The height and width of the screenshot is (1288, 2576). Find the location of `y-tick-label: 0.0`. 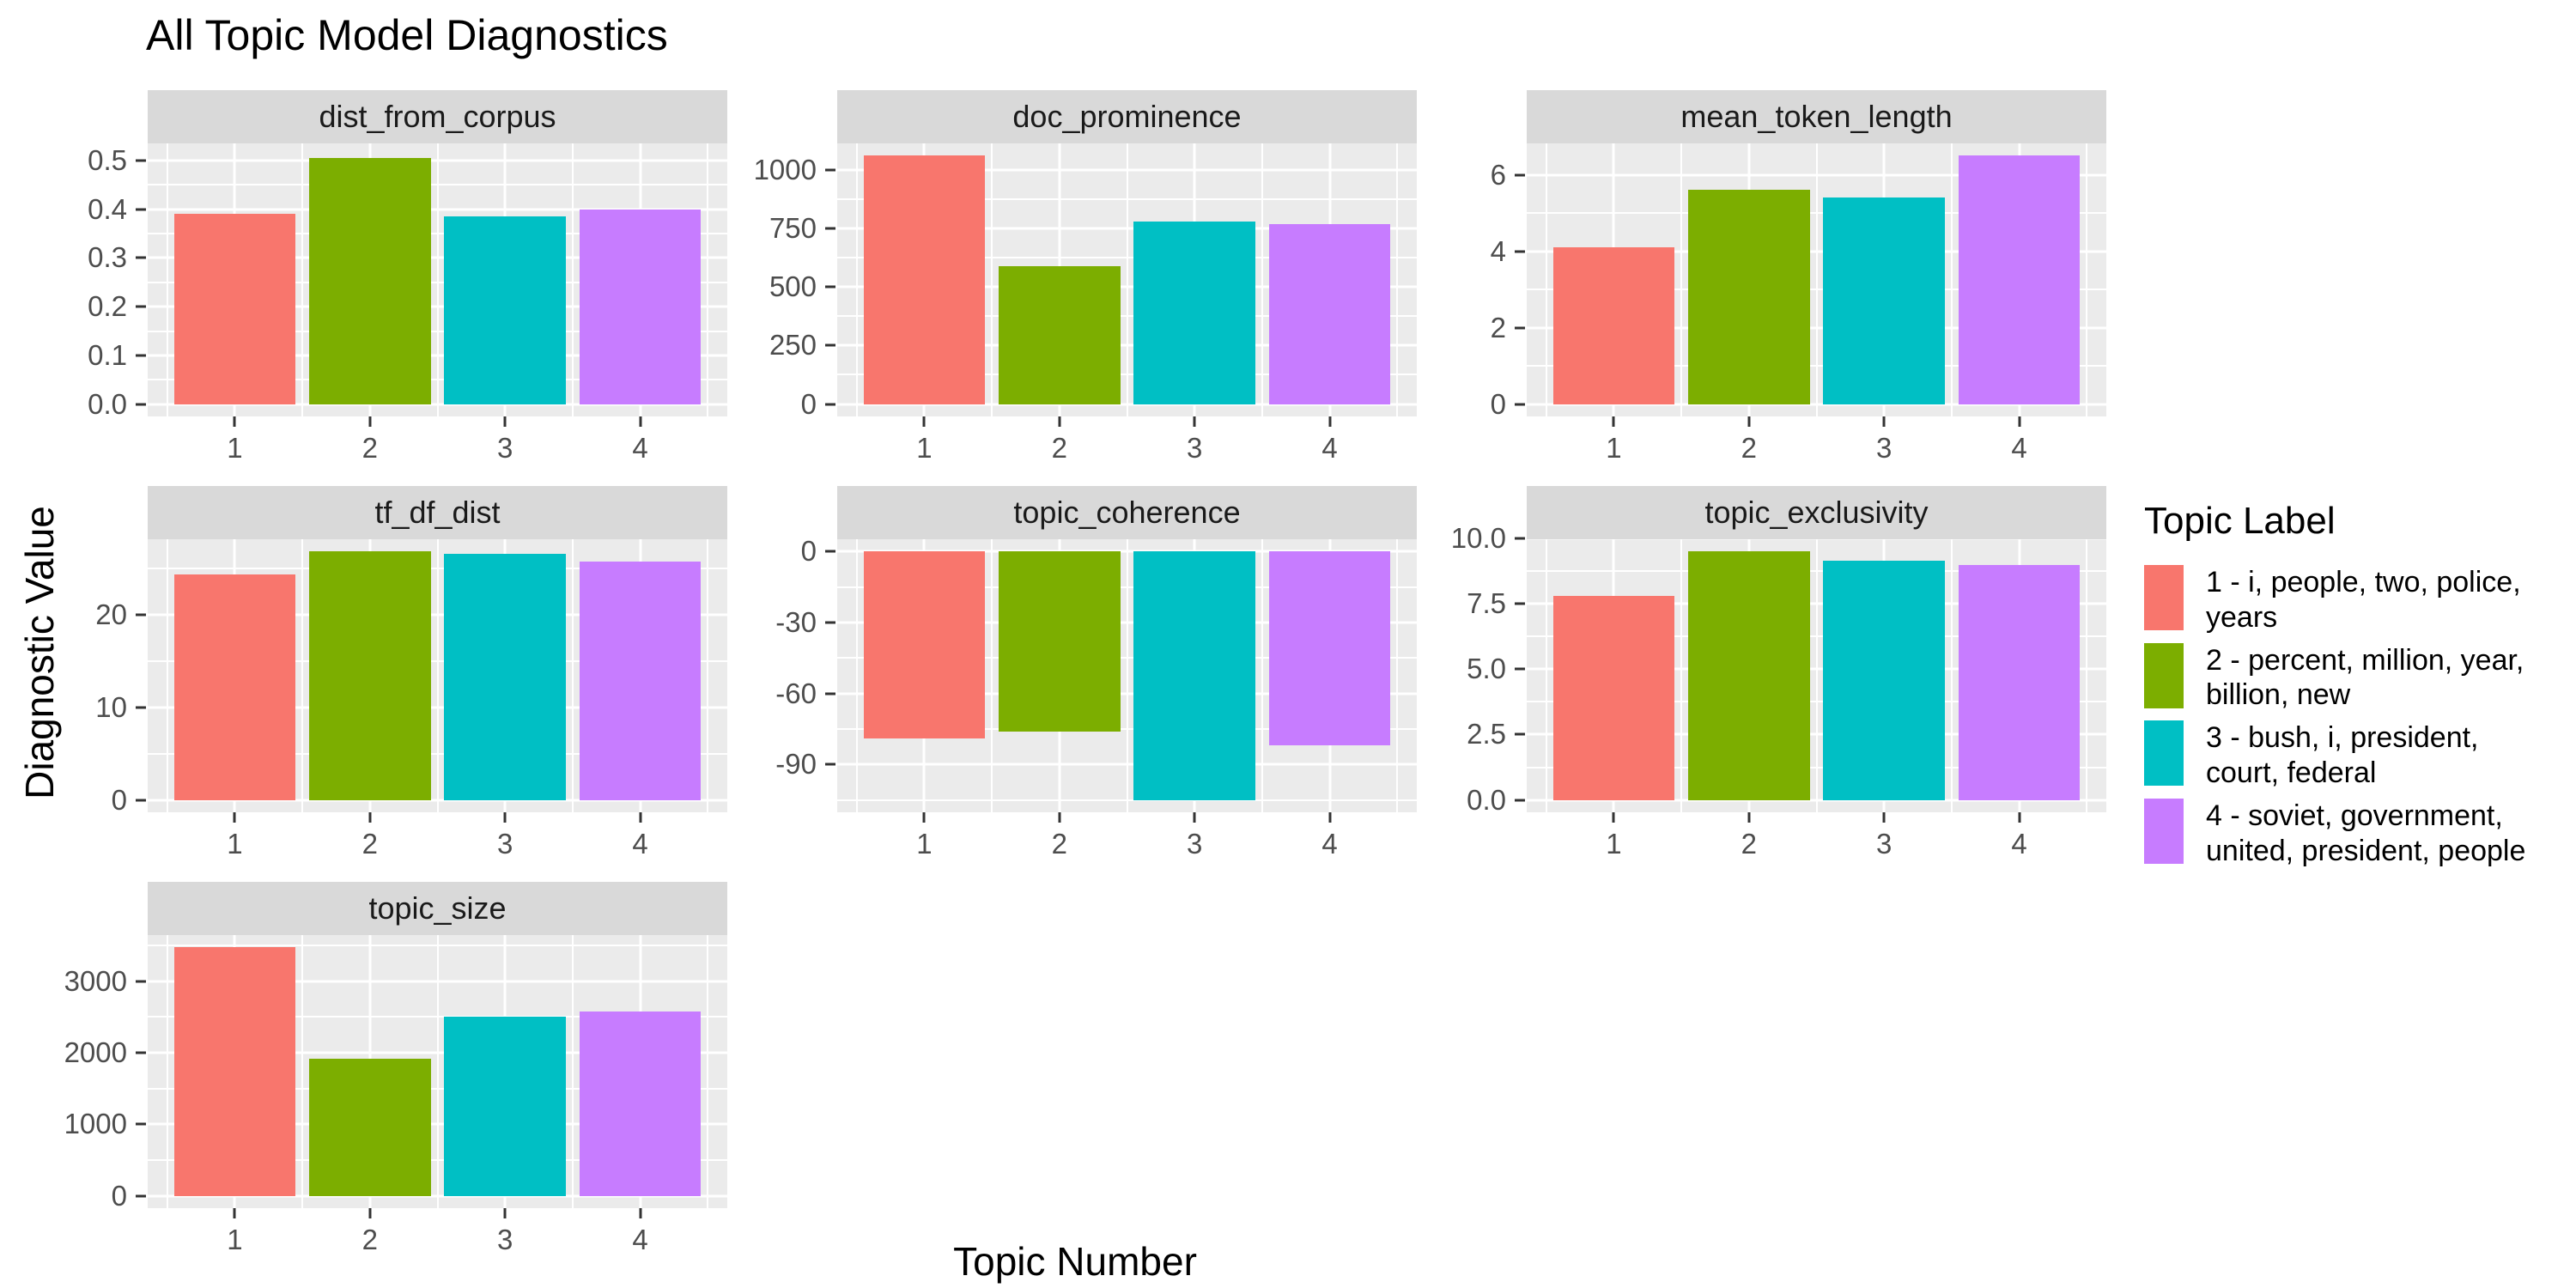

y-tick-label: 0.0 is located at coordinates (1486, 799).